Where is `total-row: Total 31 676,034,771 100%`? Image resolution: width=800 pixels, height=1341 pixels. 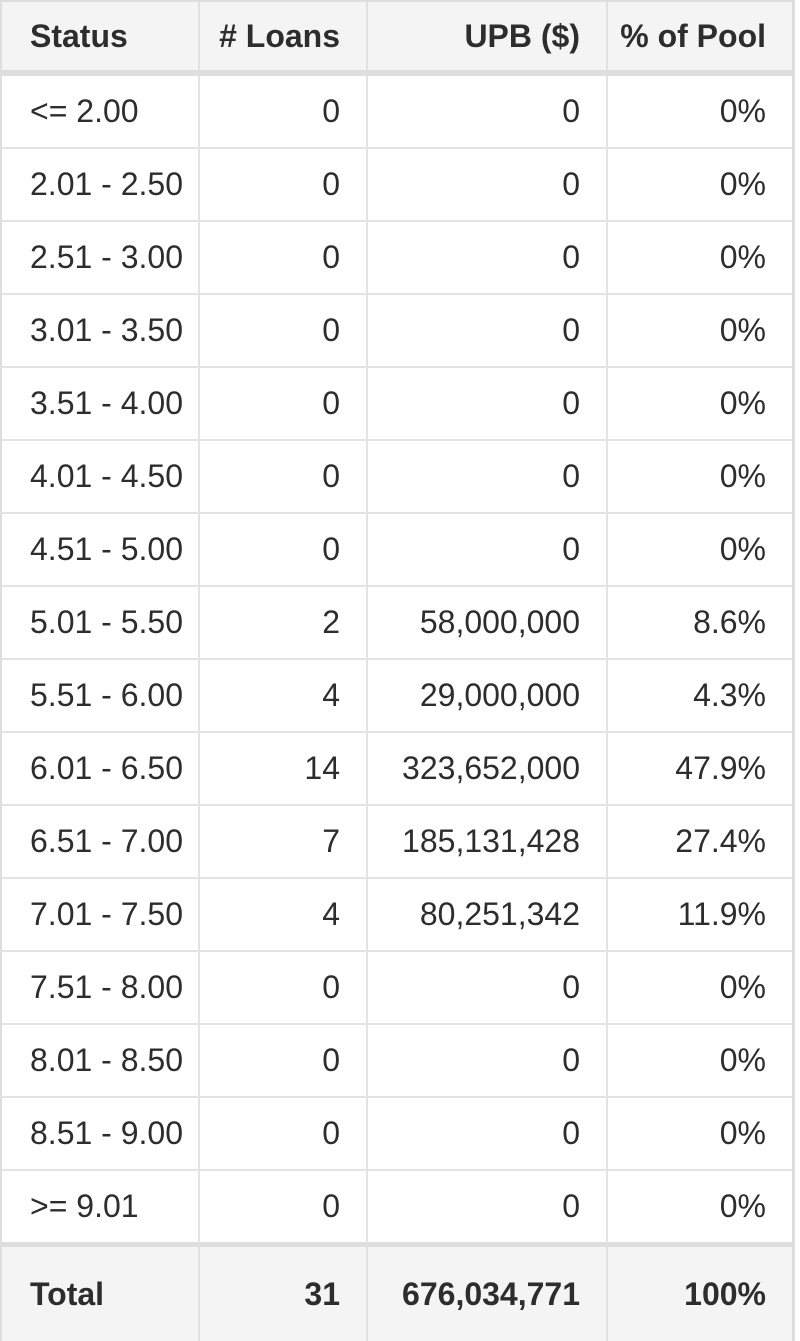 total-row: Total 31 676,034,771 100% is located at coordinates (397, 1294).